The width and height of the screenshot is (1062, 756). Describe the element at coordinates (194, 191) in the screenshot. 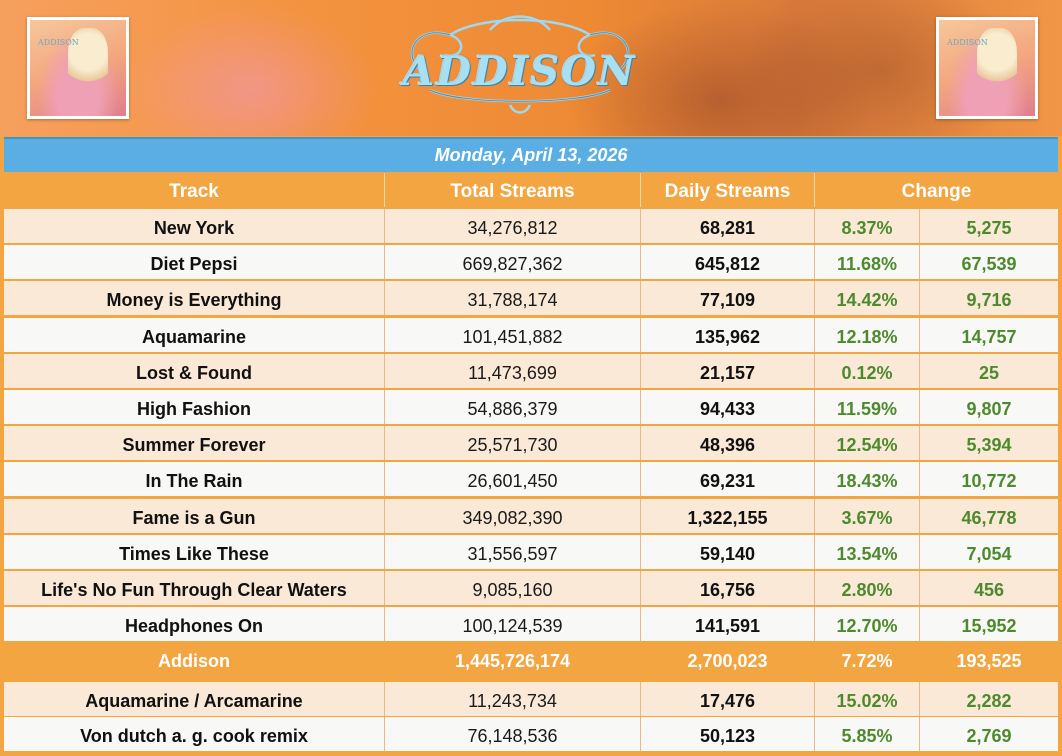

I see `header-track: Track` at that location.